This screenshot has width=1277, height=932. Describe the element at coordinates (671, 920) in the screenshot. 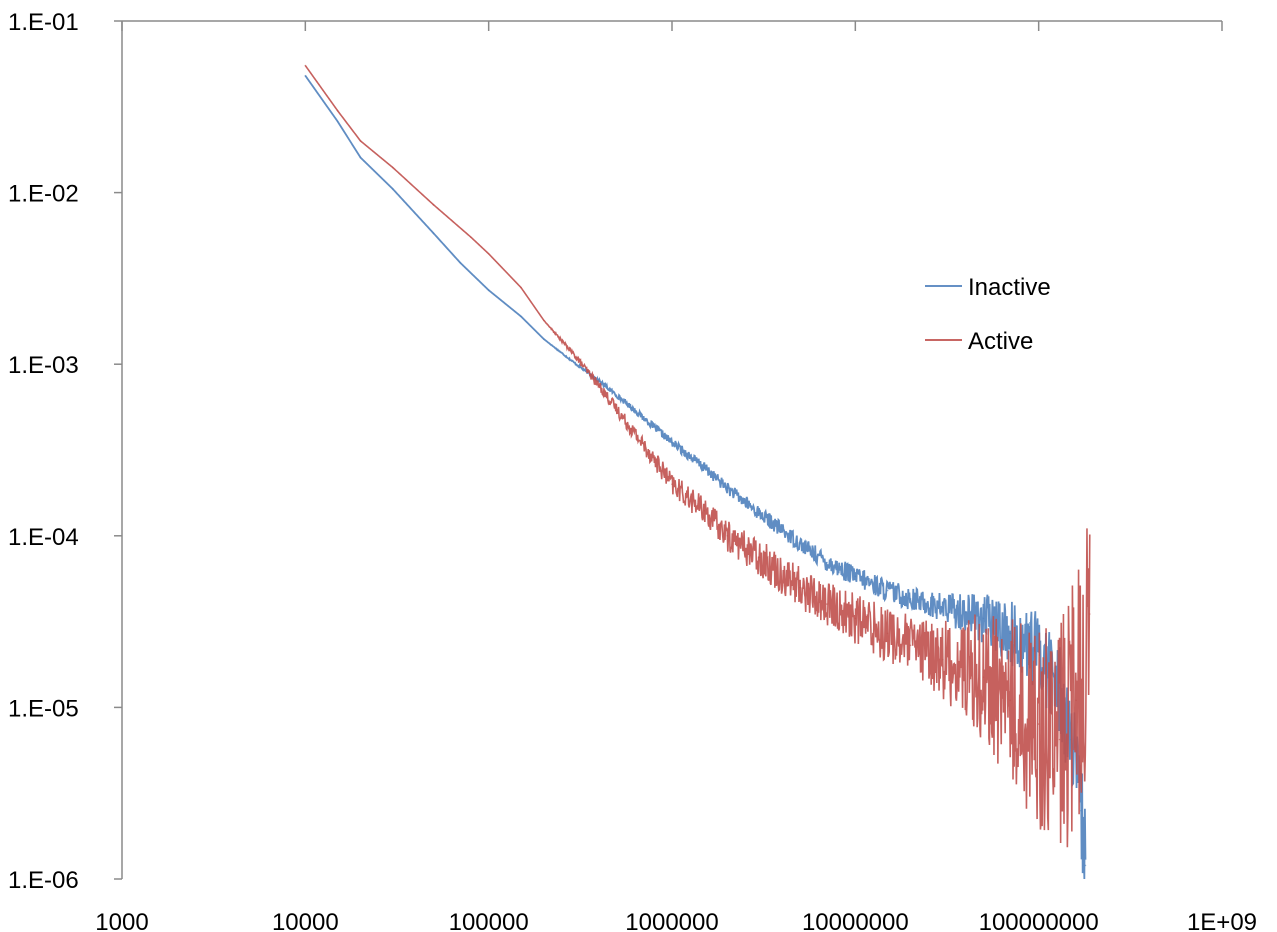

I see `x-tick-label: 1000000` at that location.